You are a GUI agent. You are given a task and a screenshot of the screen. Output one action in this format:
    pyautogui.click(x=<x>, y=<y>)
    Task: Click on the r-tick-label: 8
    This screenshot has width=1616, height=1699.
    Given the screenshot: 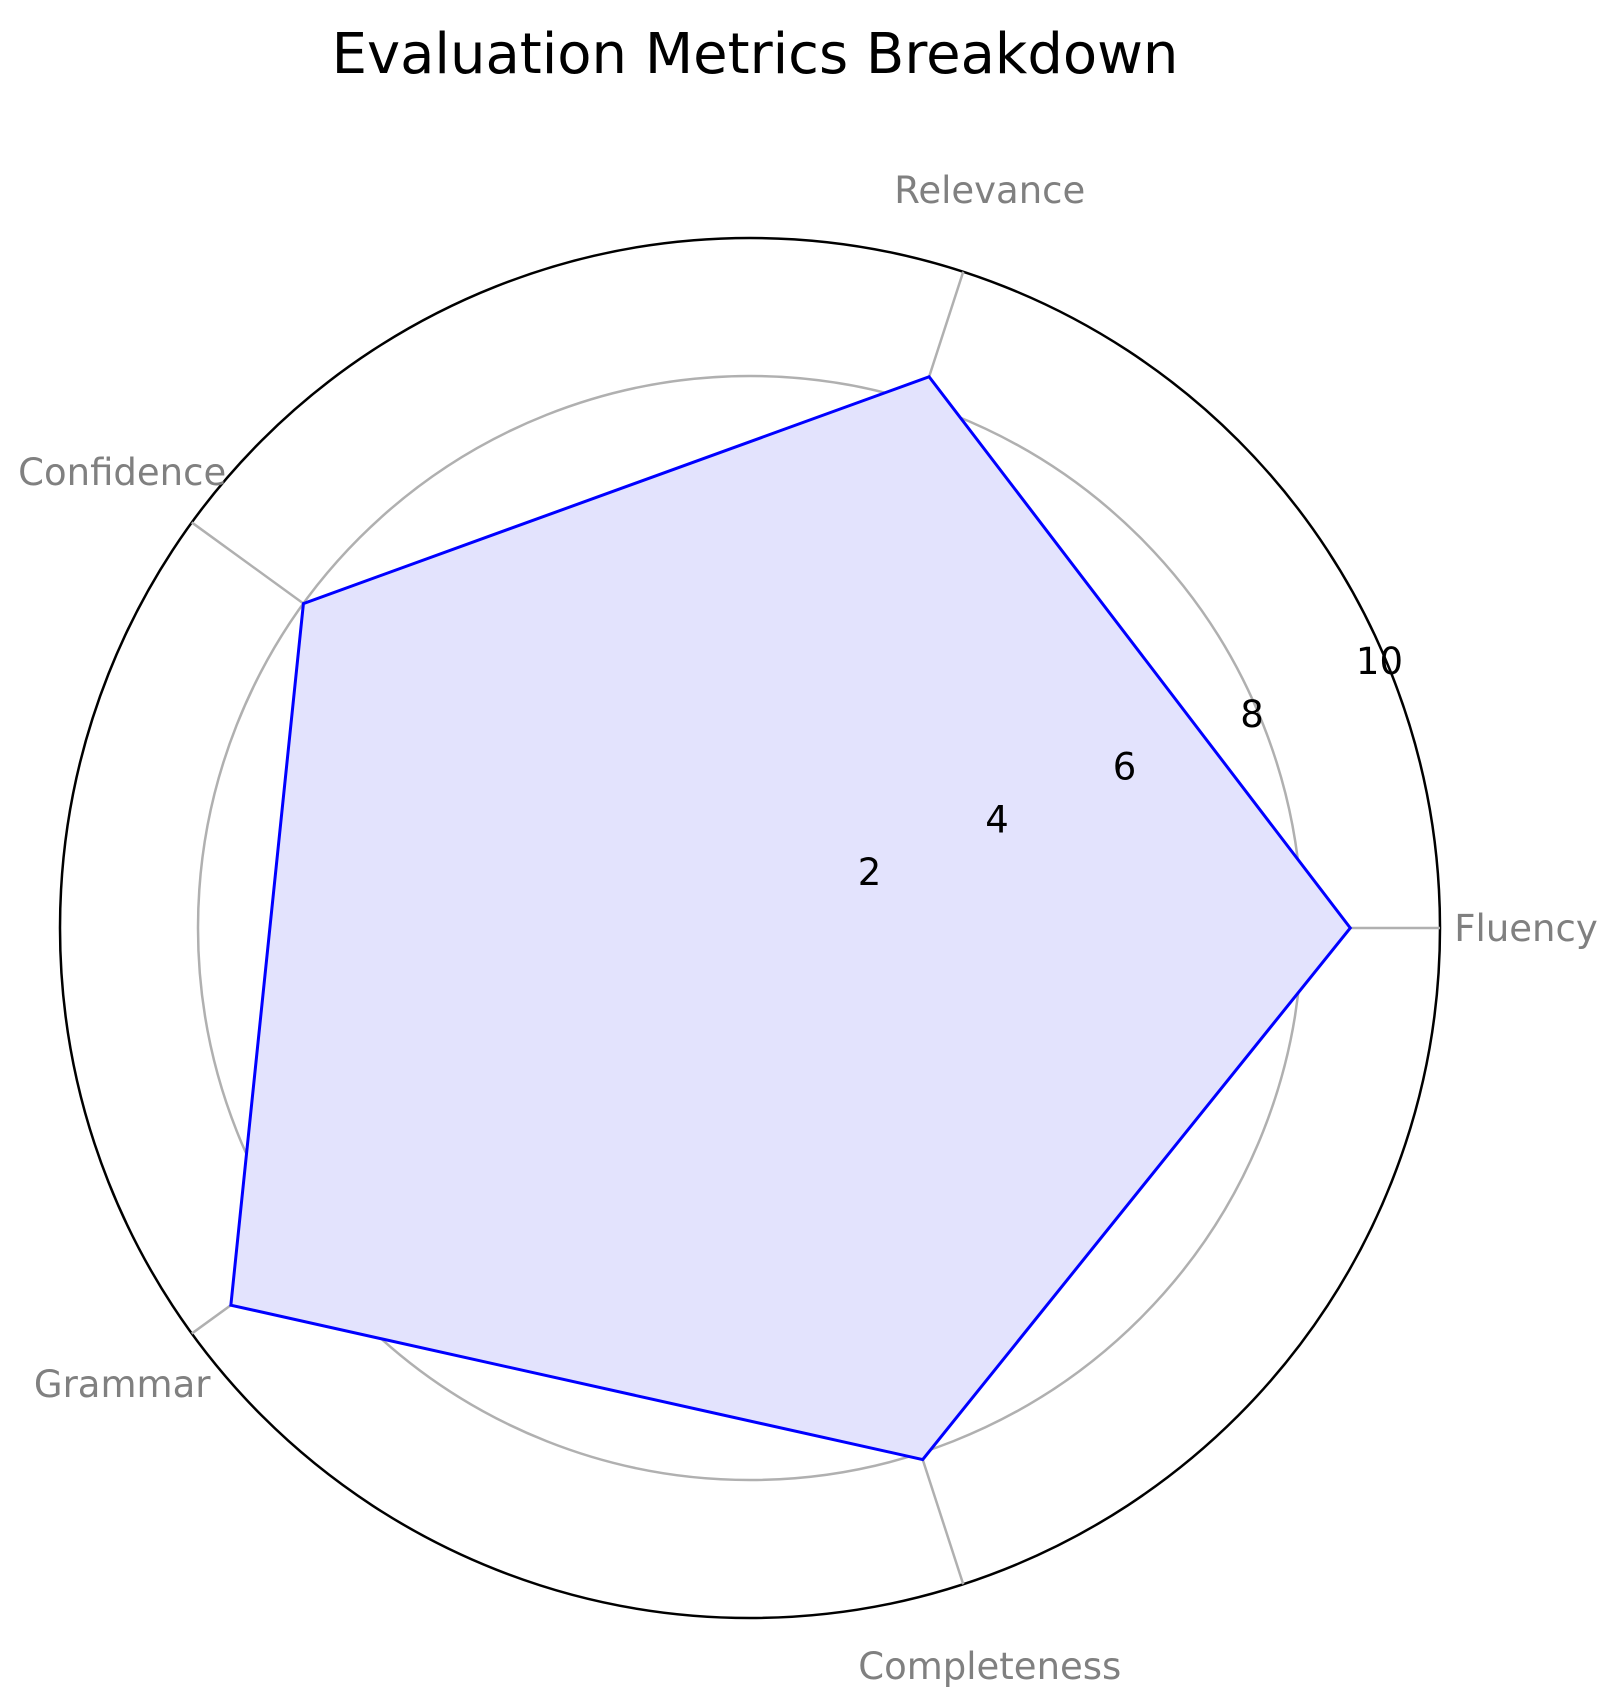 What is the action you would take?
    pyautogui.click(x=1252, y=714)
    